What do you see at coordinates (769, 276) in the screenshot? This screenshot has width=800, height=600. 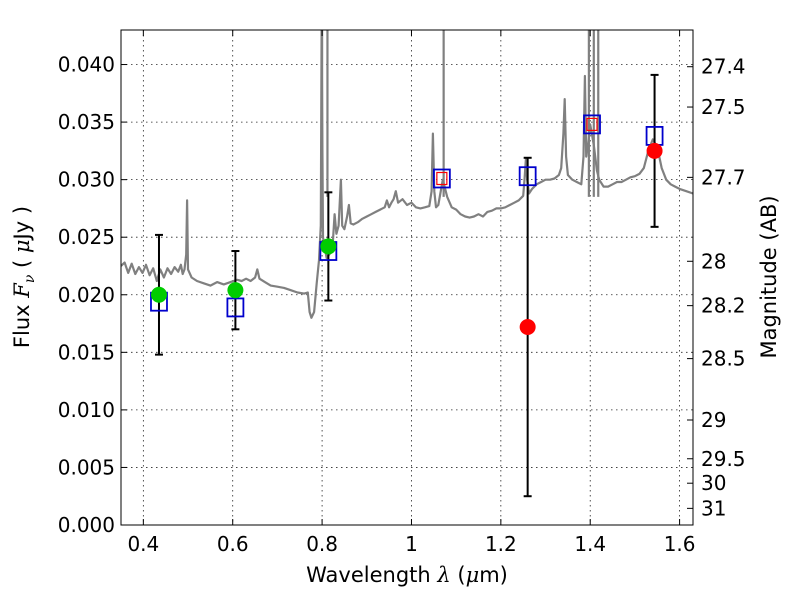 I see `y2-axis-label: Magnitude (AB)` at bounding box center [769, 276].